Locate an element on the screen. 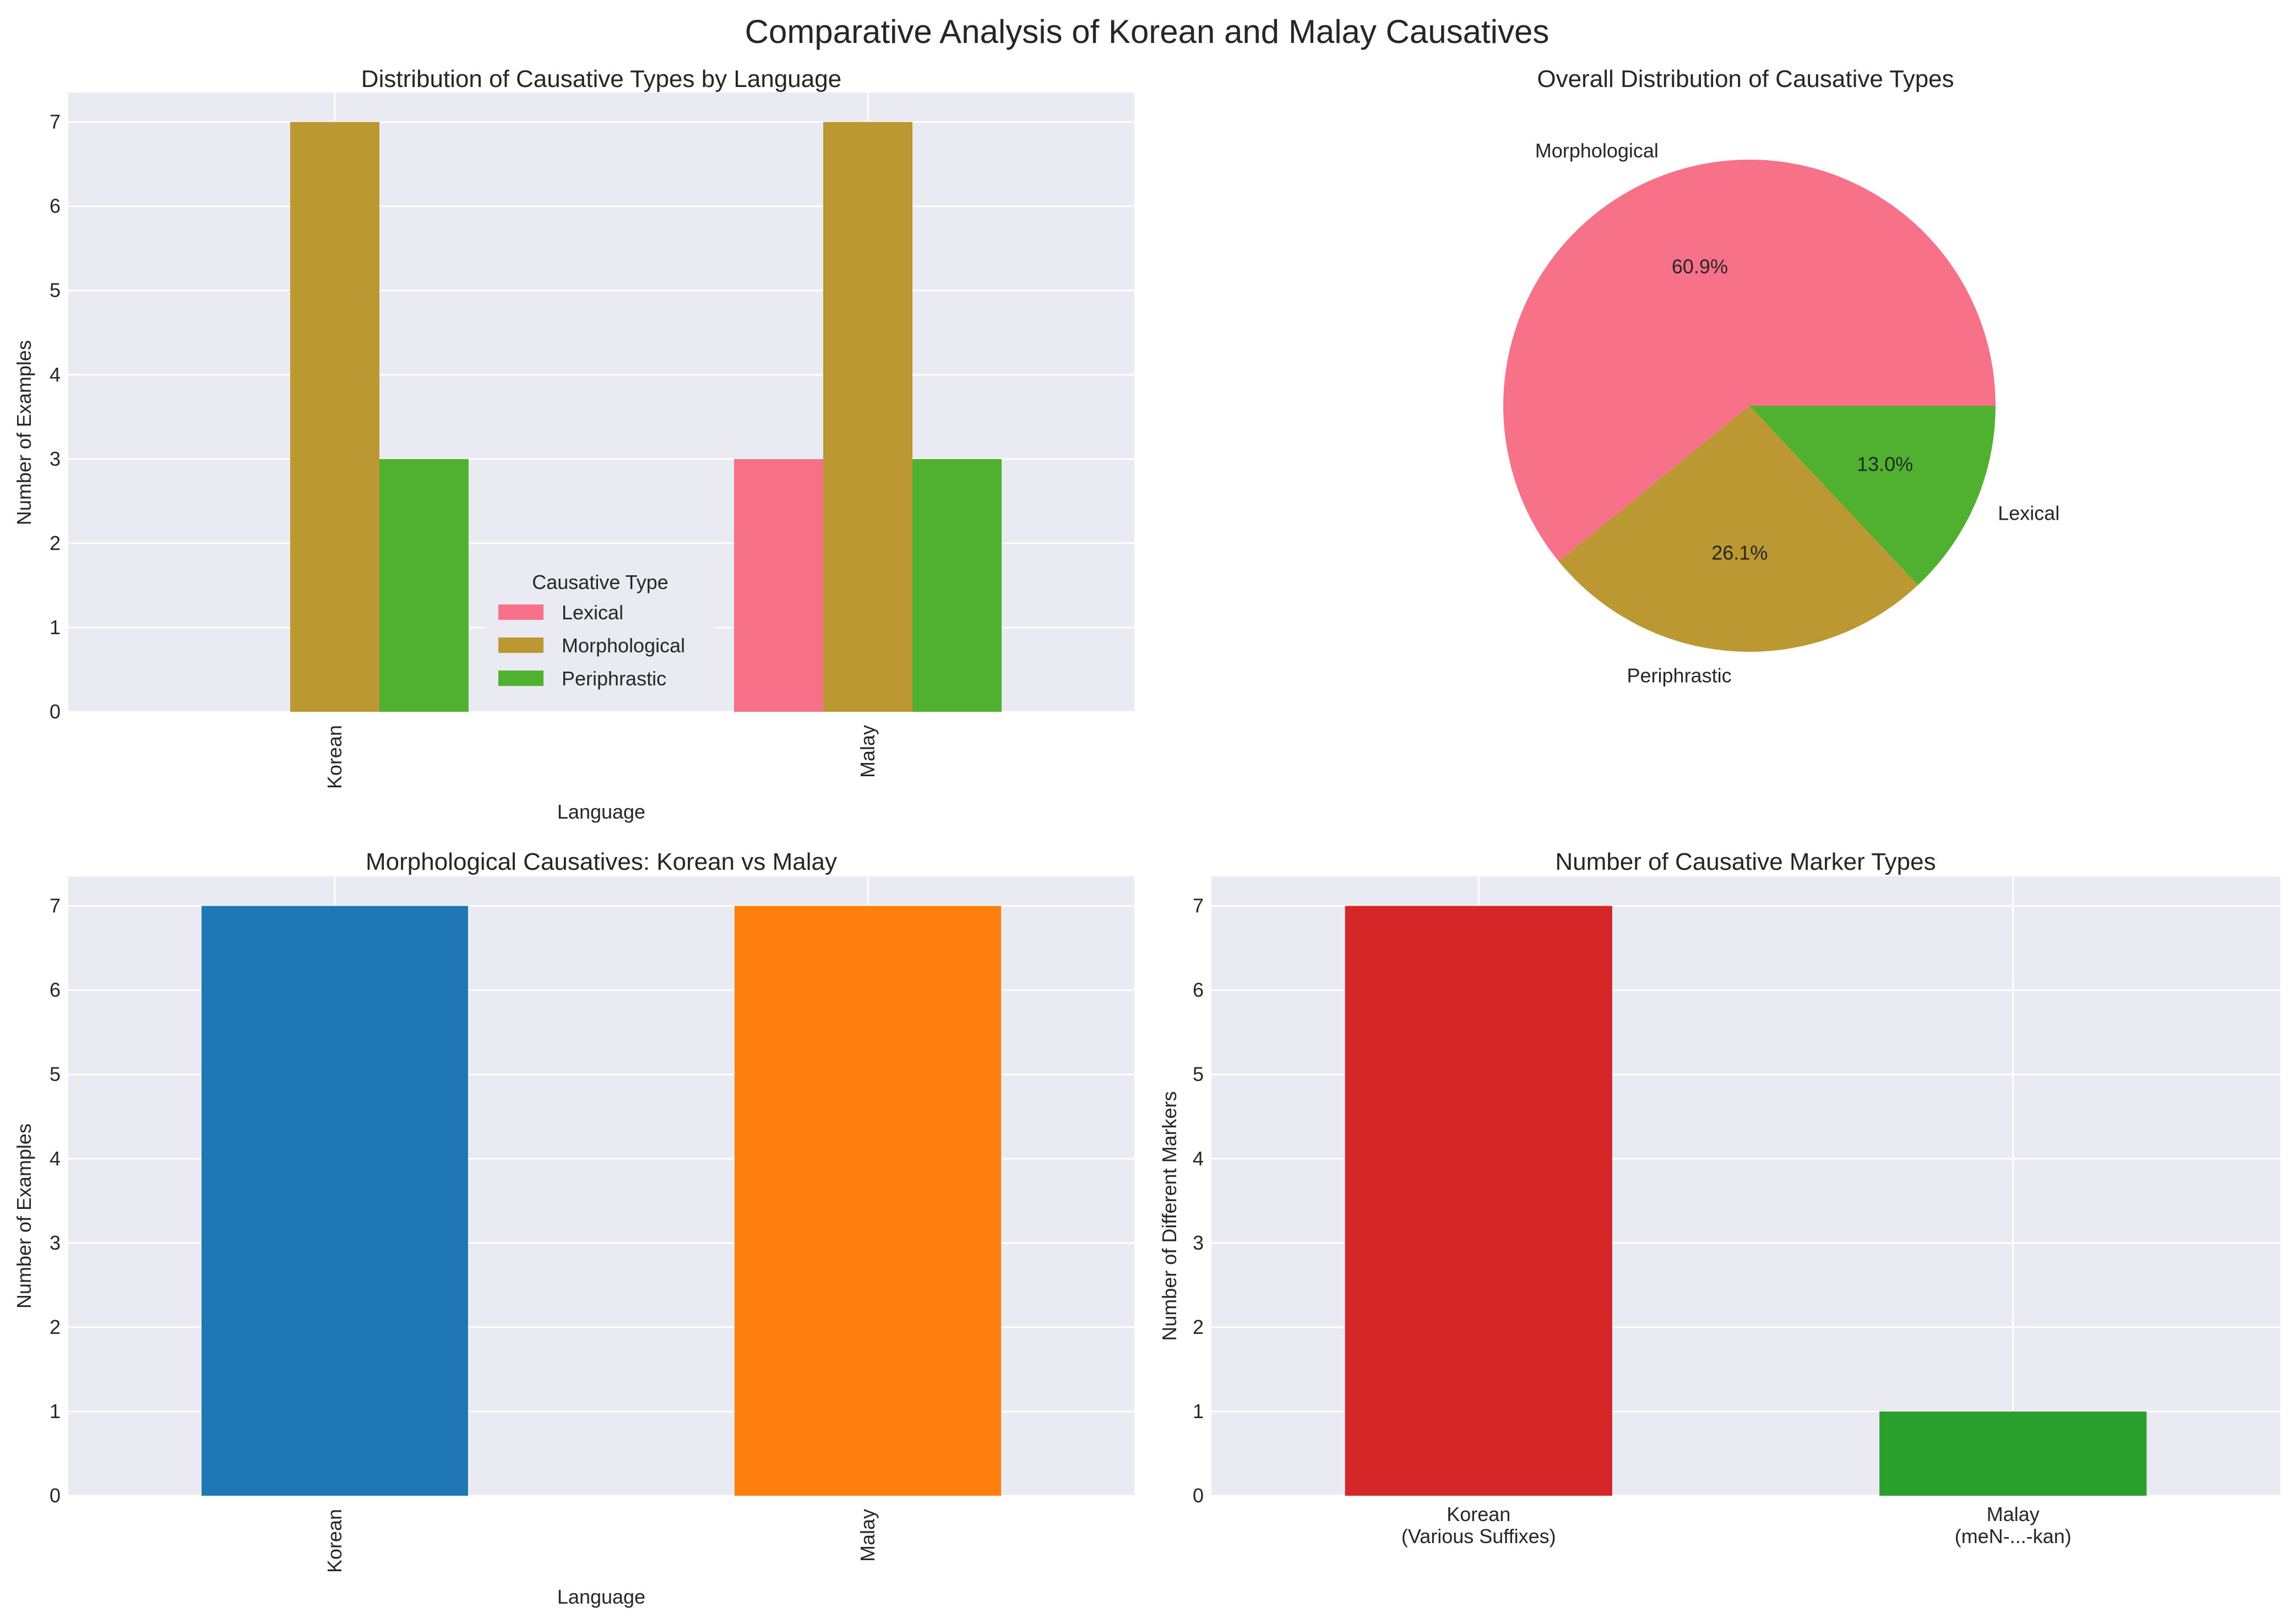 This screenshot has width=2294, height=1624. grouped-x-tick-label: Korean is located at coordinates (334, 757).